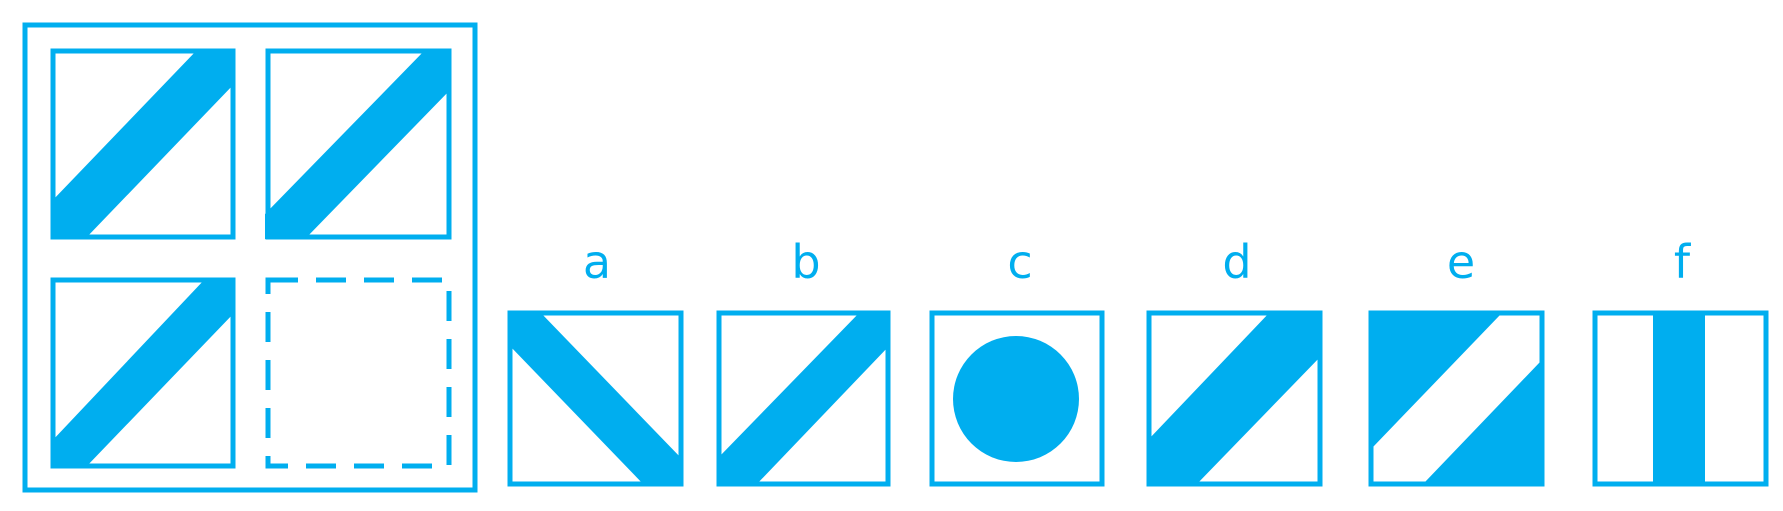  I want to click on option-f, so click(1680, 398).